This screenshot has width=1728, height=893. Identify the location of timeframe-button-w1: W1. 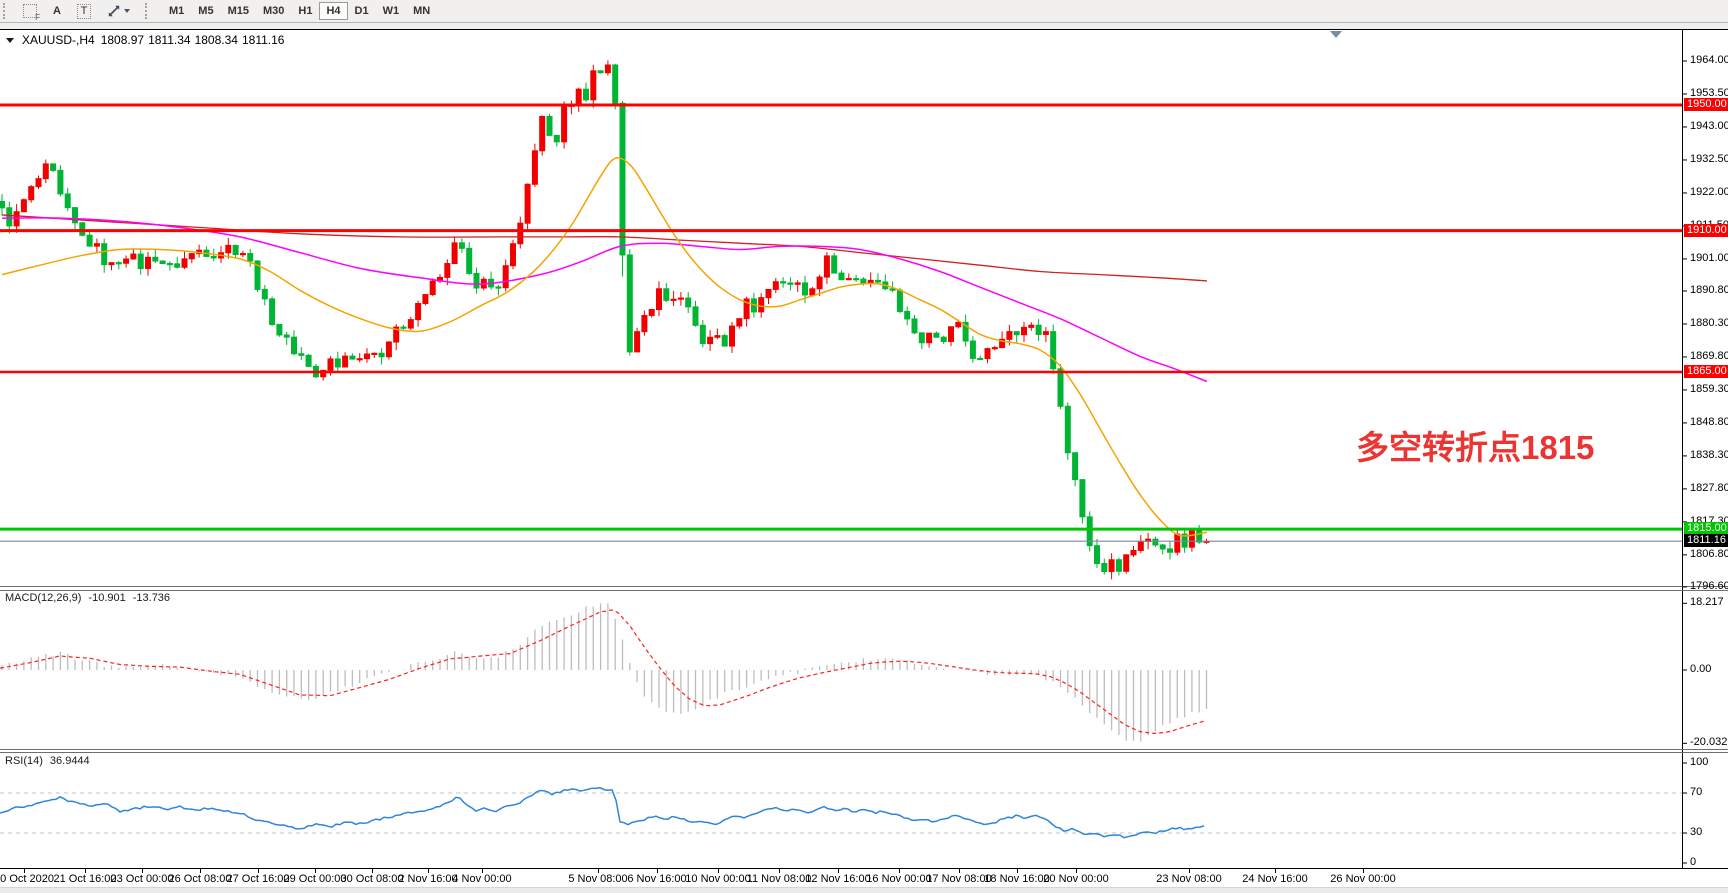
(391, 11).